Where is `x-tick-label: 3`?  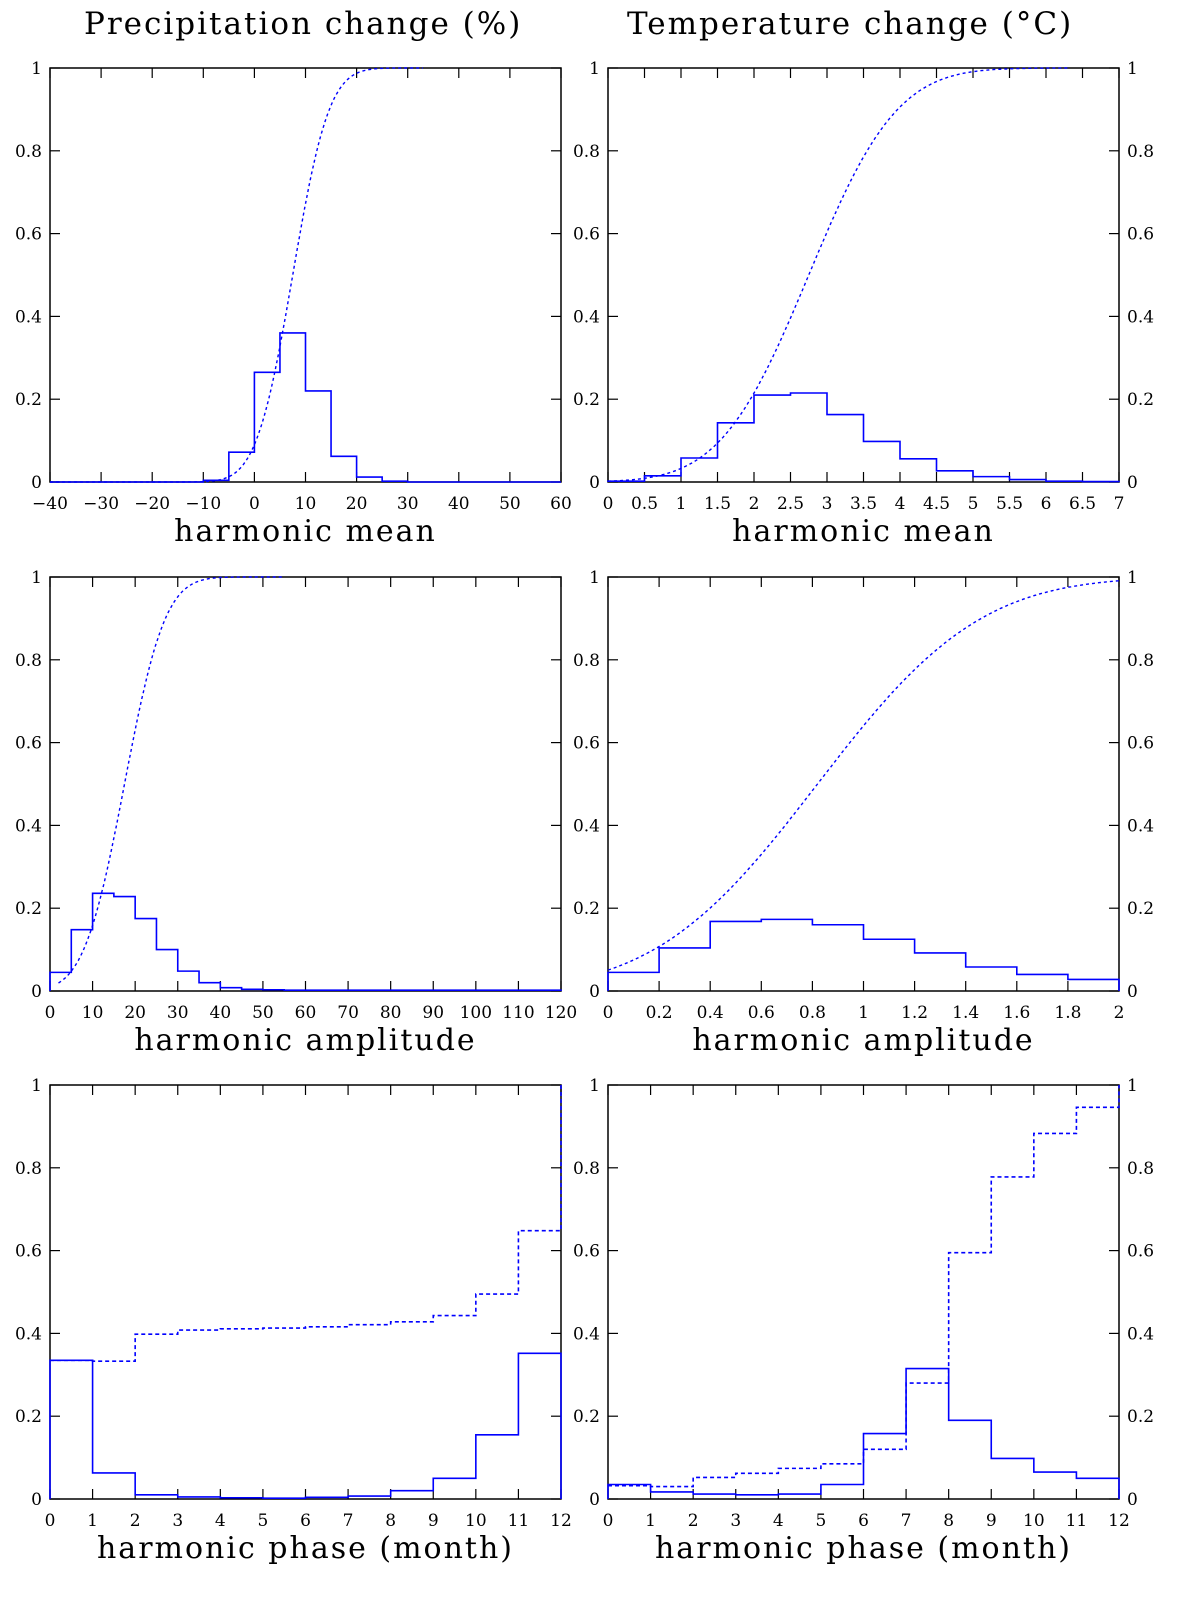 x-tick-label: 3 is located at coordinates (827, 504).